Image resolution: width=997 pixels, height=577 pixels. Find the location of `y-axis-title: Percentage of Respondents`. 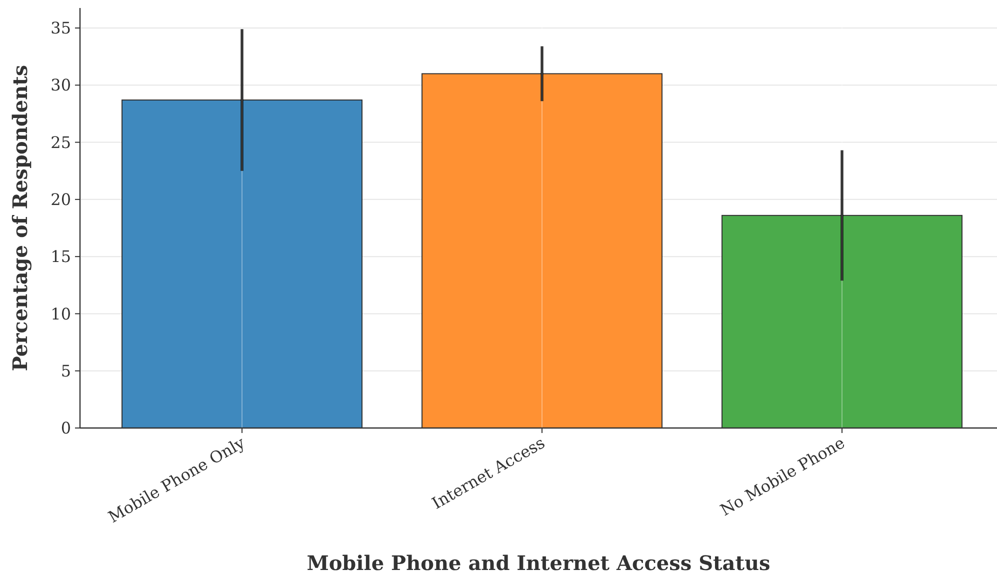

y-axis-title: Percentage of Respondents is located at coordinates (20, 218).